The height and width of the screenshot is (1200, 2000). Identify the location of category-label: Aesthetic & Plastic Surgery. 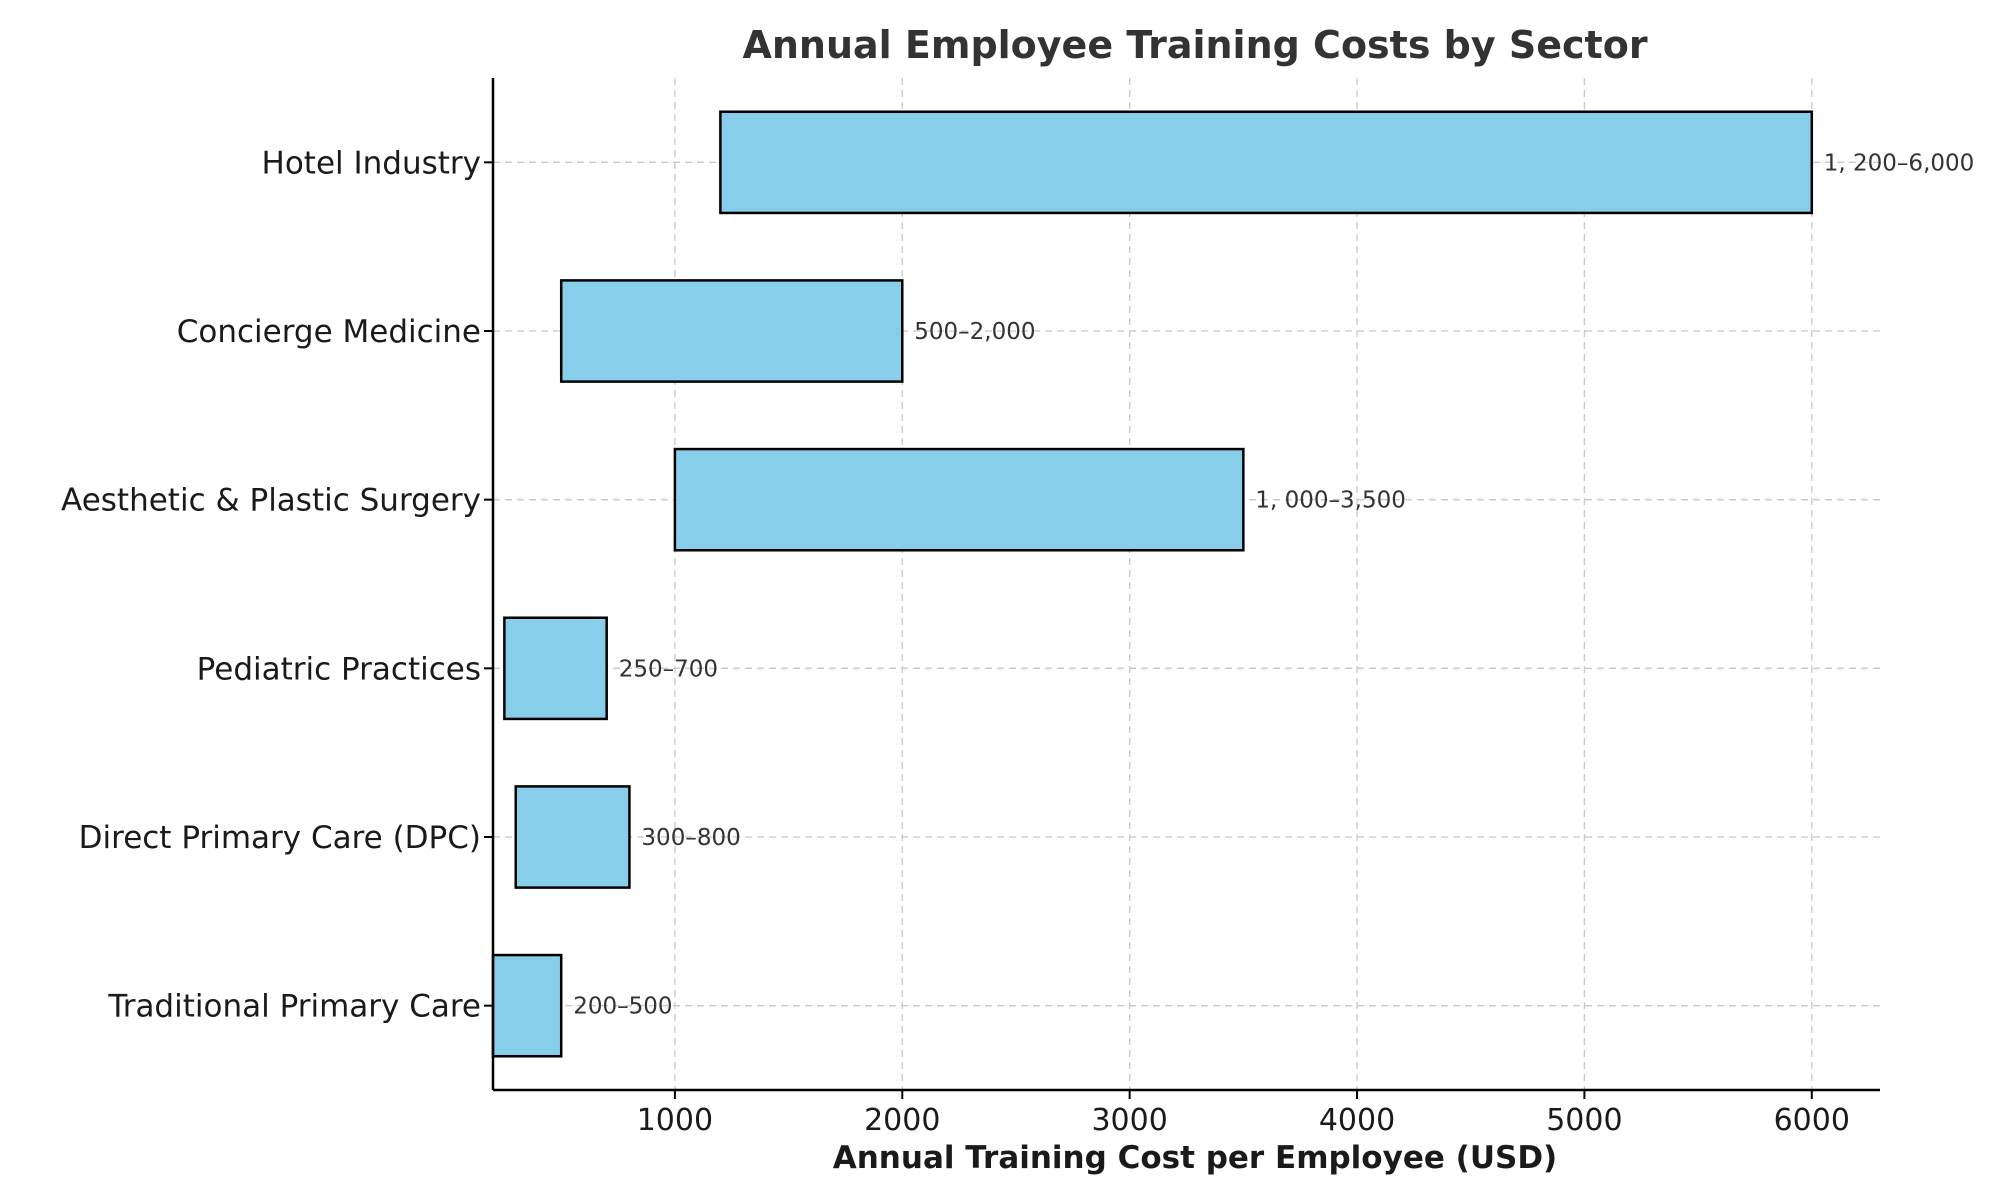
(271, 501).